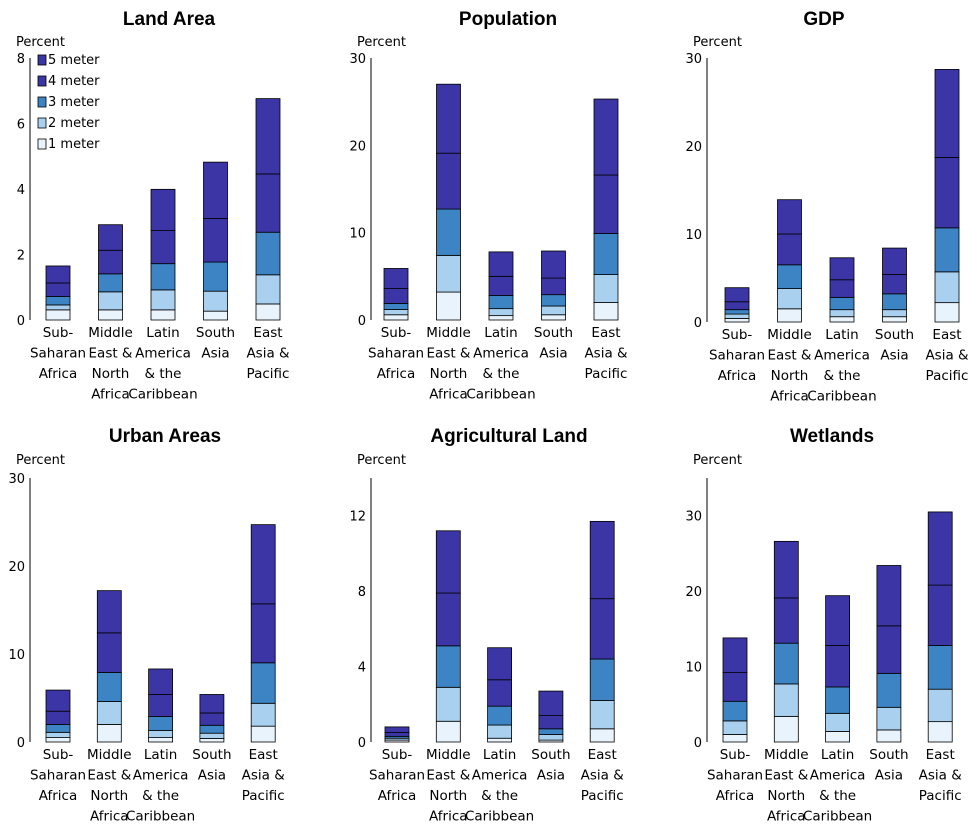  What do you see at coordinates (169, 19) in the screenshot?
I see `chart-title: Land Area` at bounding box center [169, 19].